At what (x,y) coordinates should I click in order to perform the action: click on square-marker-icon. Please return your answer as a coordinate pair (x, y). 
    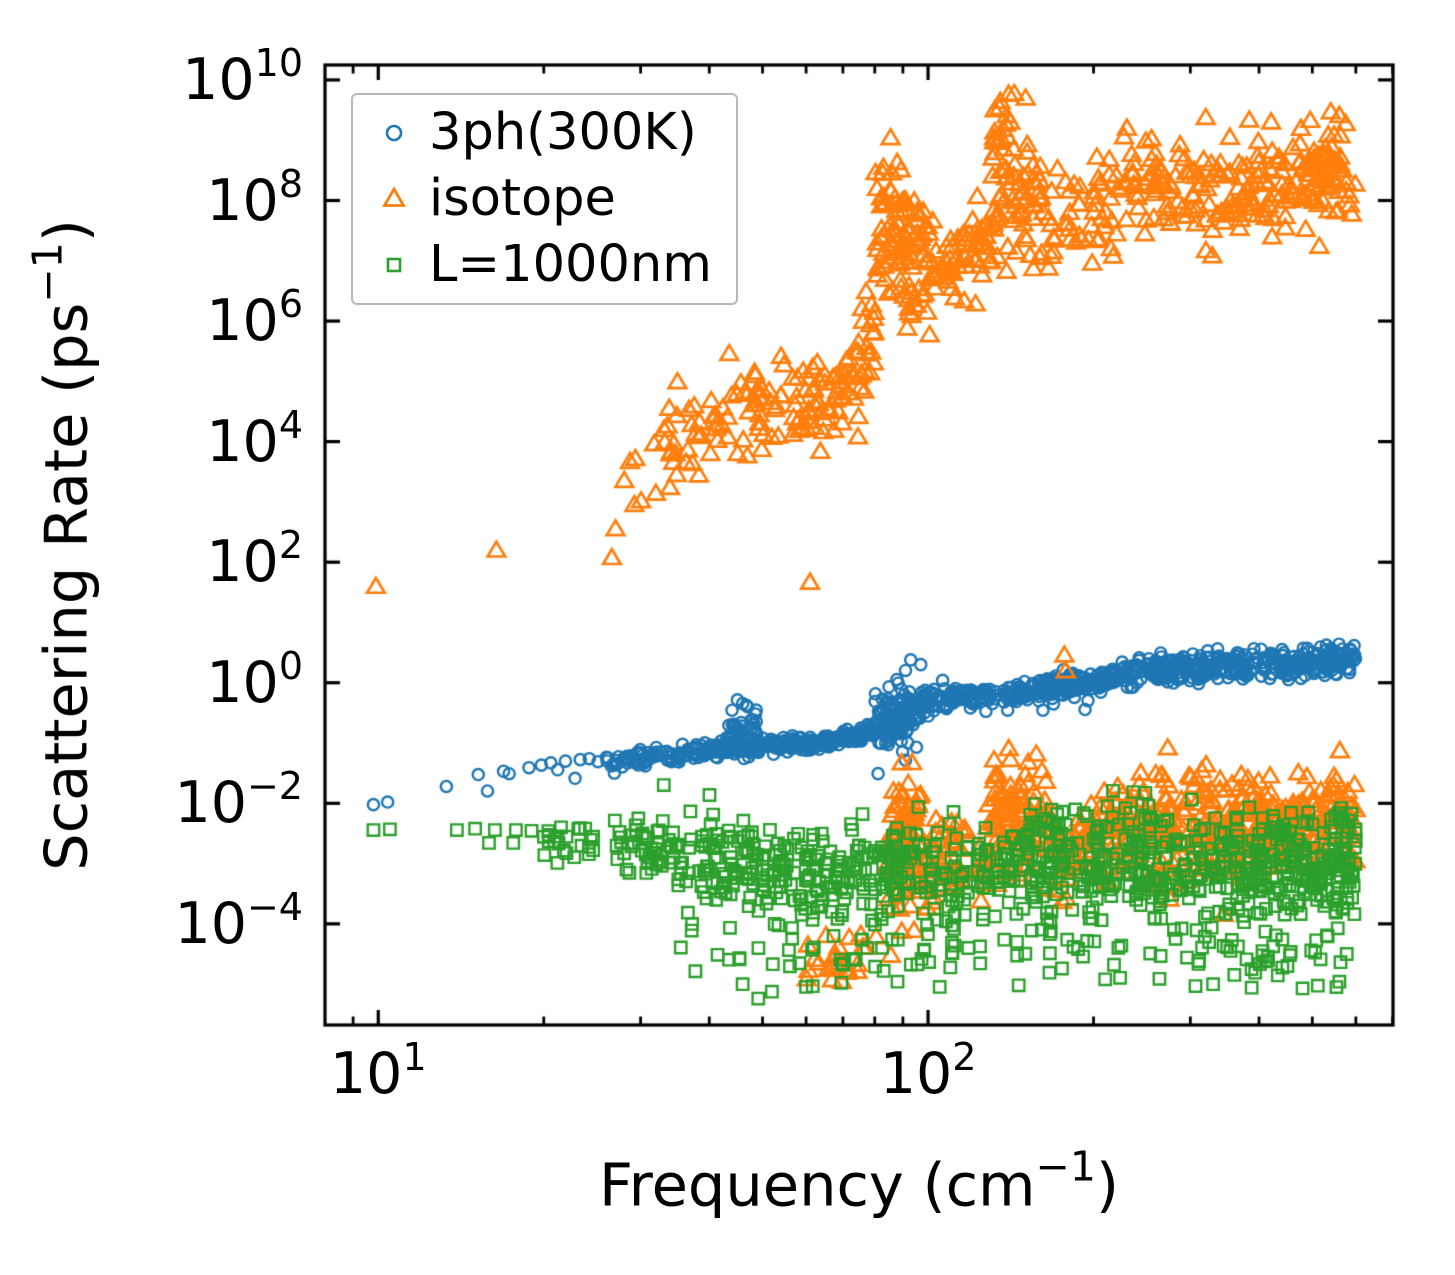
    Looking at the image, I should click on (394, 265).